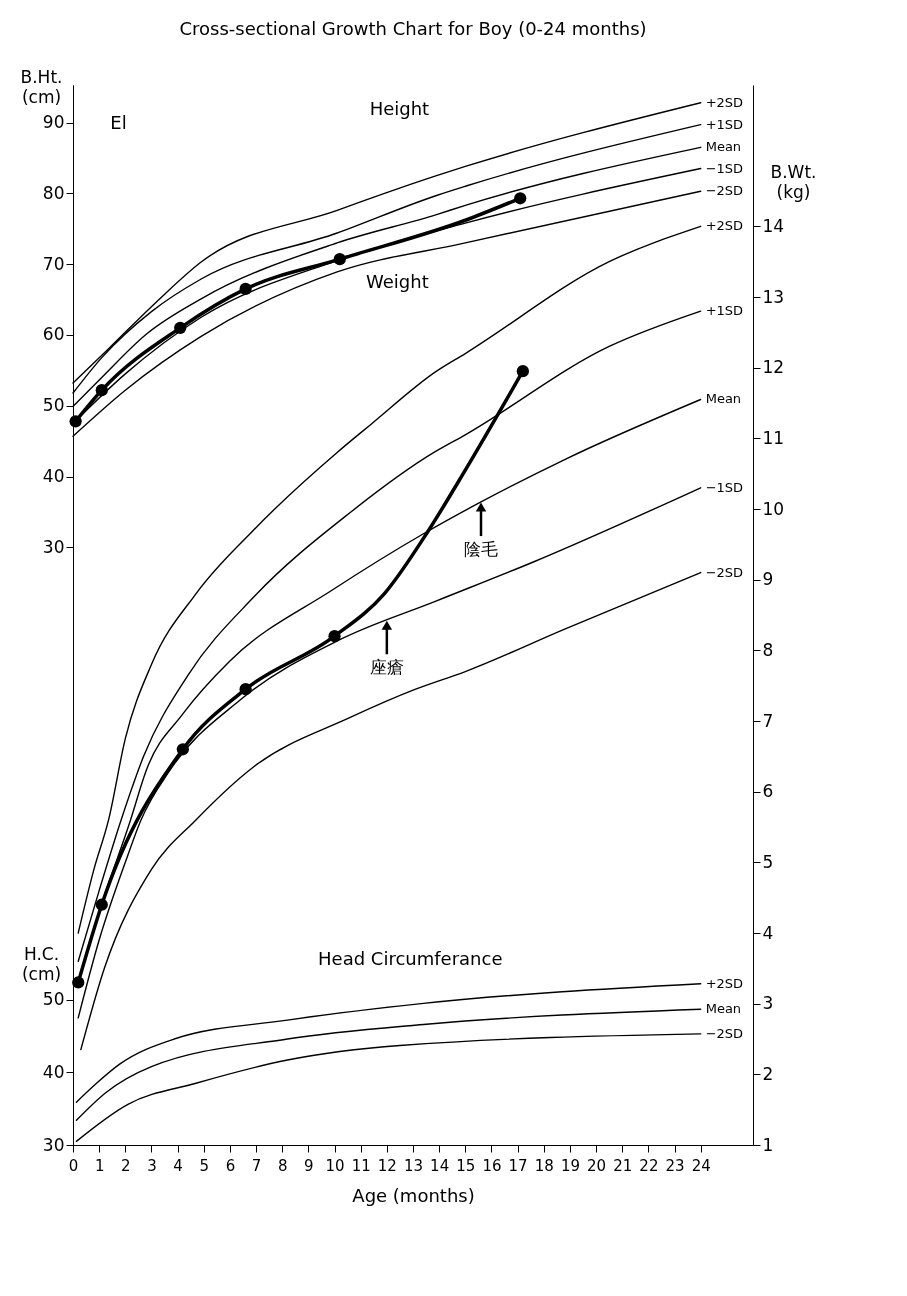 The height and width of the screenshot is (1296, 907). What do you see at coordinates (773, 508) in the screenshot?
I see `y2-tick-label: 10` at bounding box center [773, 508].